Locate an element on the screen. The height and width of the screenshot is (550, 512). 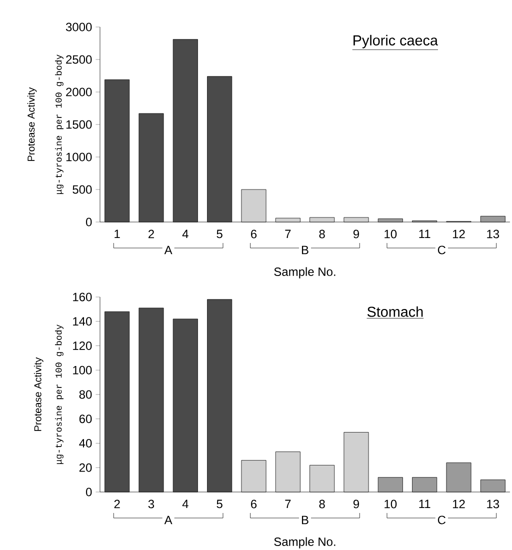
y-tick-label: 100 is located at coordinates (82, 370).